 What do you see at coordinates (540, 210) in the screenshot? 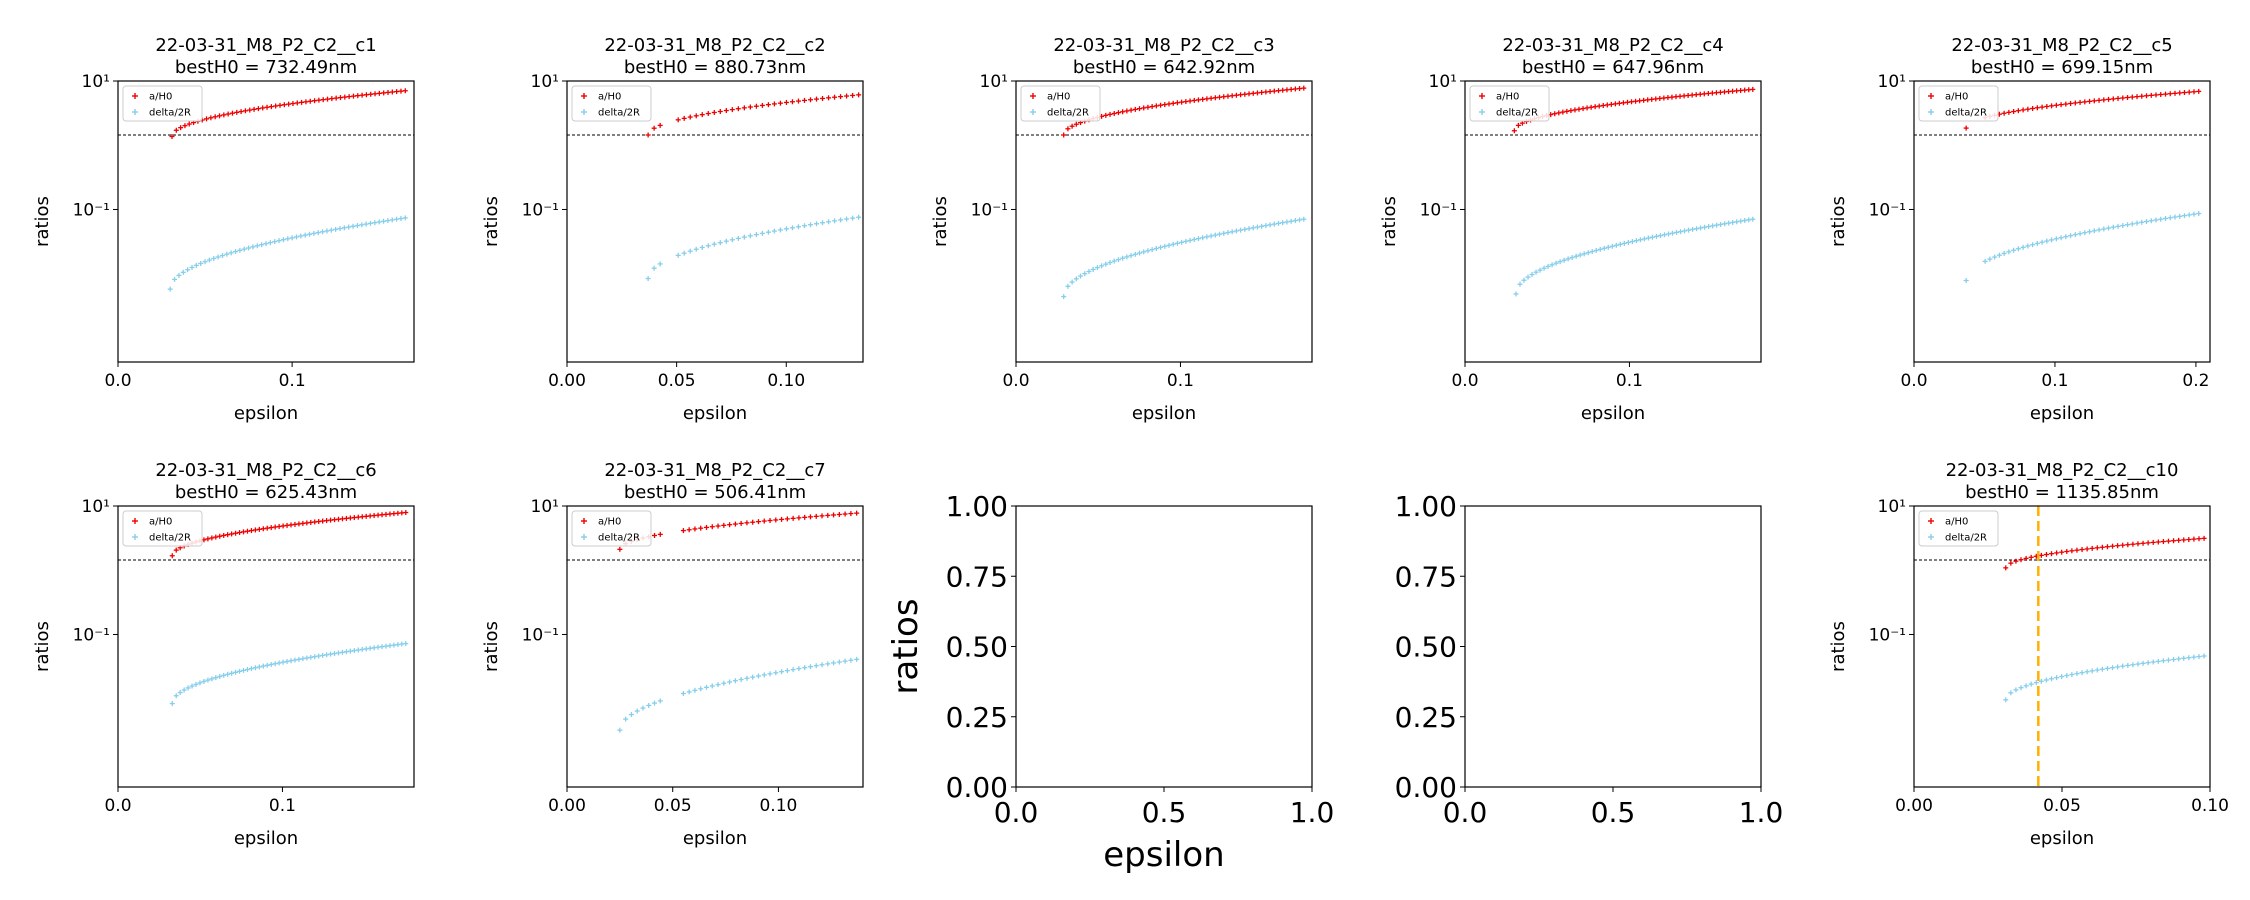
I see `y-tick-label: 10⁻¹` at bounding box center [540, 210].